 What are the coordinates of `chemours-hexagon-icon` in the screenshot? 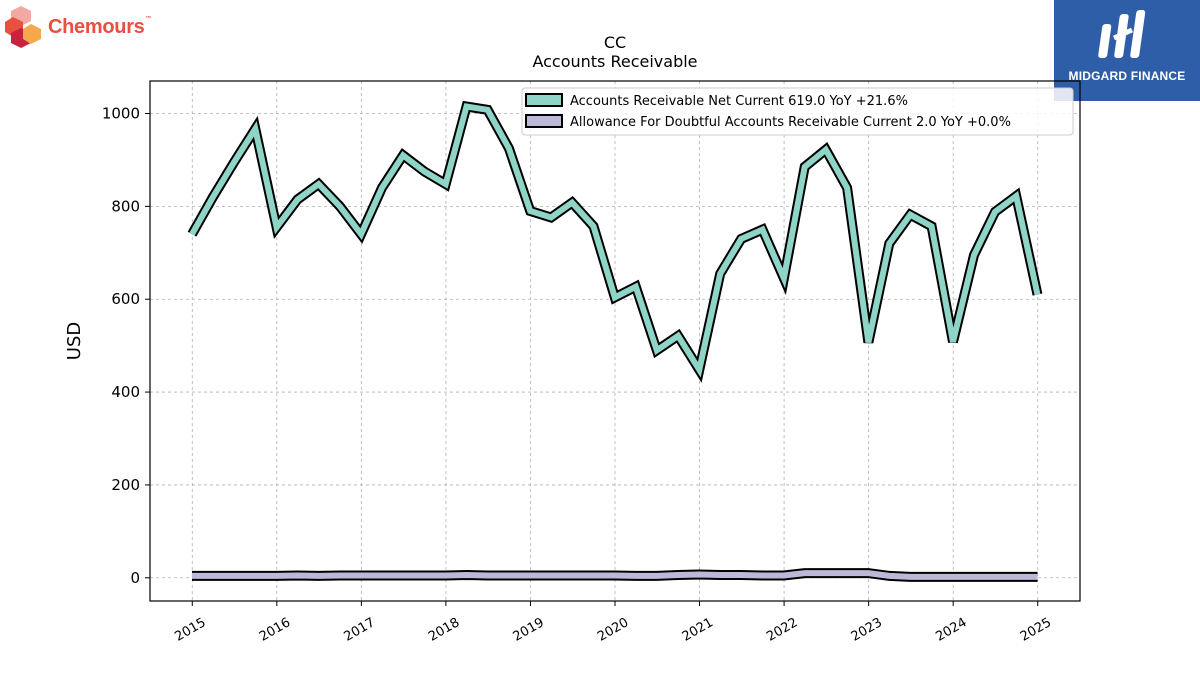 It's located at (23, 27).